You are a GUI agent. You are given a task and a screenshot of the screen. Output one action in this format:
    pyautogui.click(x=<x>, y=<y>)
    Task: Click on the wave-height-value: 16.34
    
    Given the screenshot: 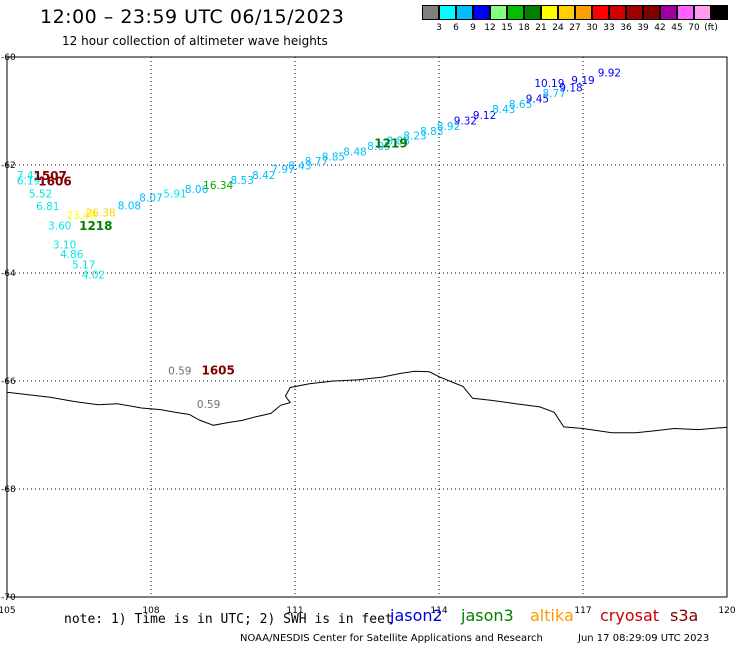 What is the action you would take?
    pyautogui.click(x=218, y=186)
    